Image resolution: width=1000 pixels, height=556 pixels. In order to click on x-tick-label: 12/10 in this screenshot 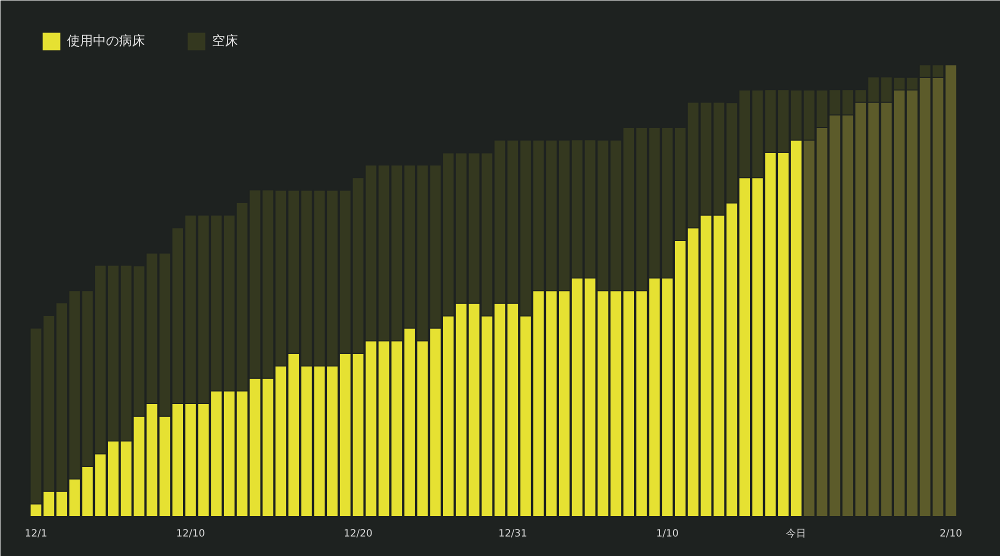, I will do `click(191, 534)`.